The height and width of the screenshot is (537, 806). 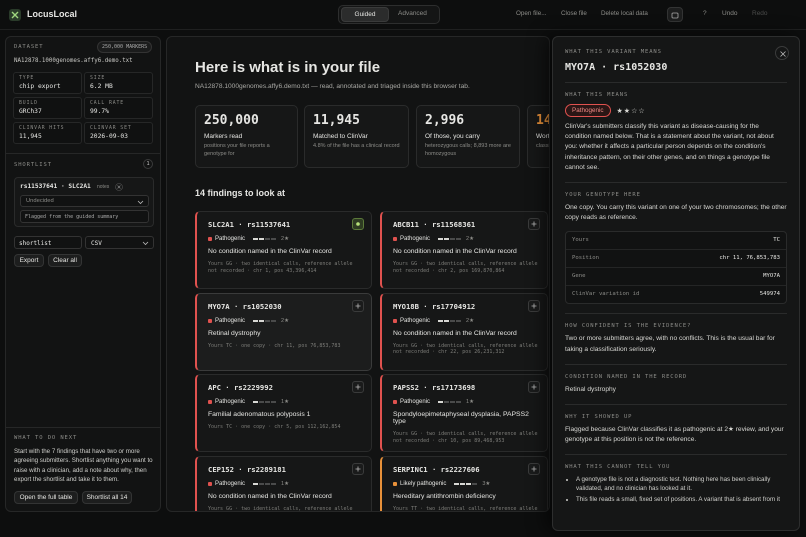 What do you see at coordinates (119, 187) in the screenshot?
I see `remove-item` at bounding box center [119, 187].